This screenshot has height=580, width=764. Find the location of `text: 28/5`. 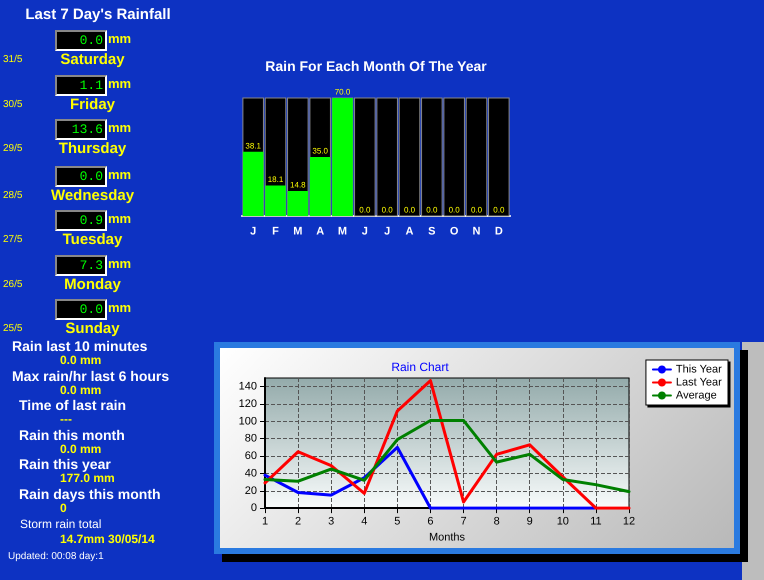

text: 28/5 is located at coordinates (12, 195).